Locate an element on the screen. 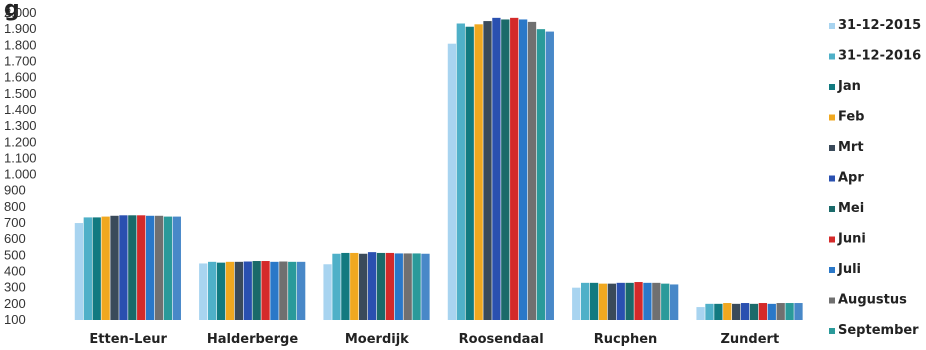 The width and height of the screenshot is (926, 350). y-tick-label: 1.000 is located at coordinates (20, 174).